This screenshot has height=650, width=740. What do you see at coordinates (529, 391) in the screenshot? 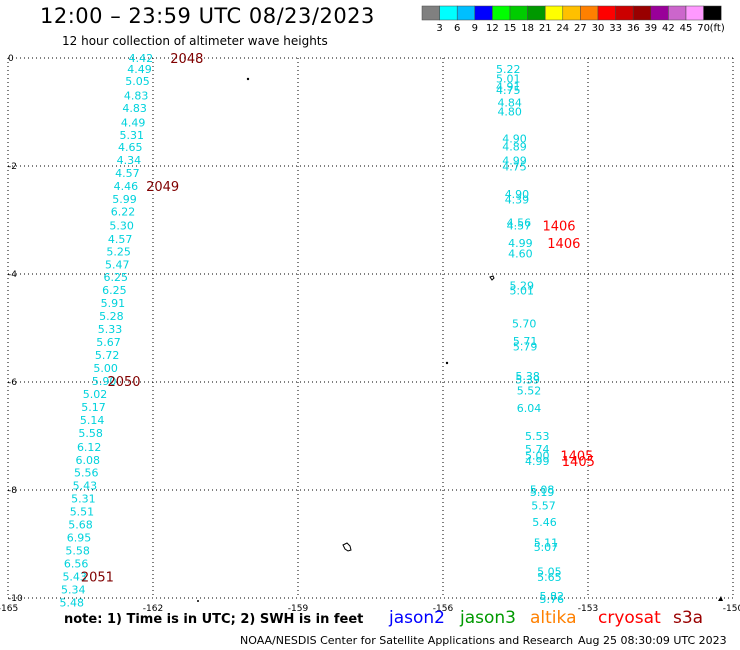
I see `swh-value-label: 5.52` at bounding box center [529, 391].